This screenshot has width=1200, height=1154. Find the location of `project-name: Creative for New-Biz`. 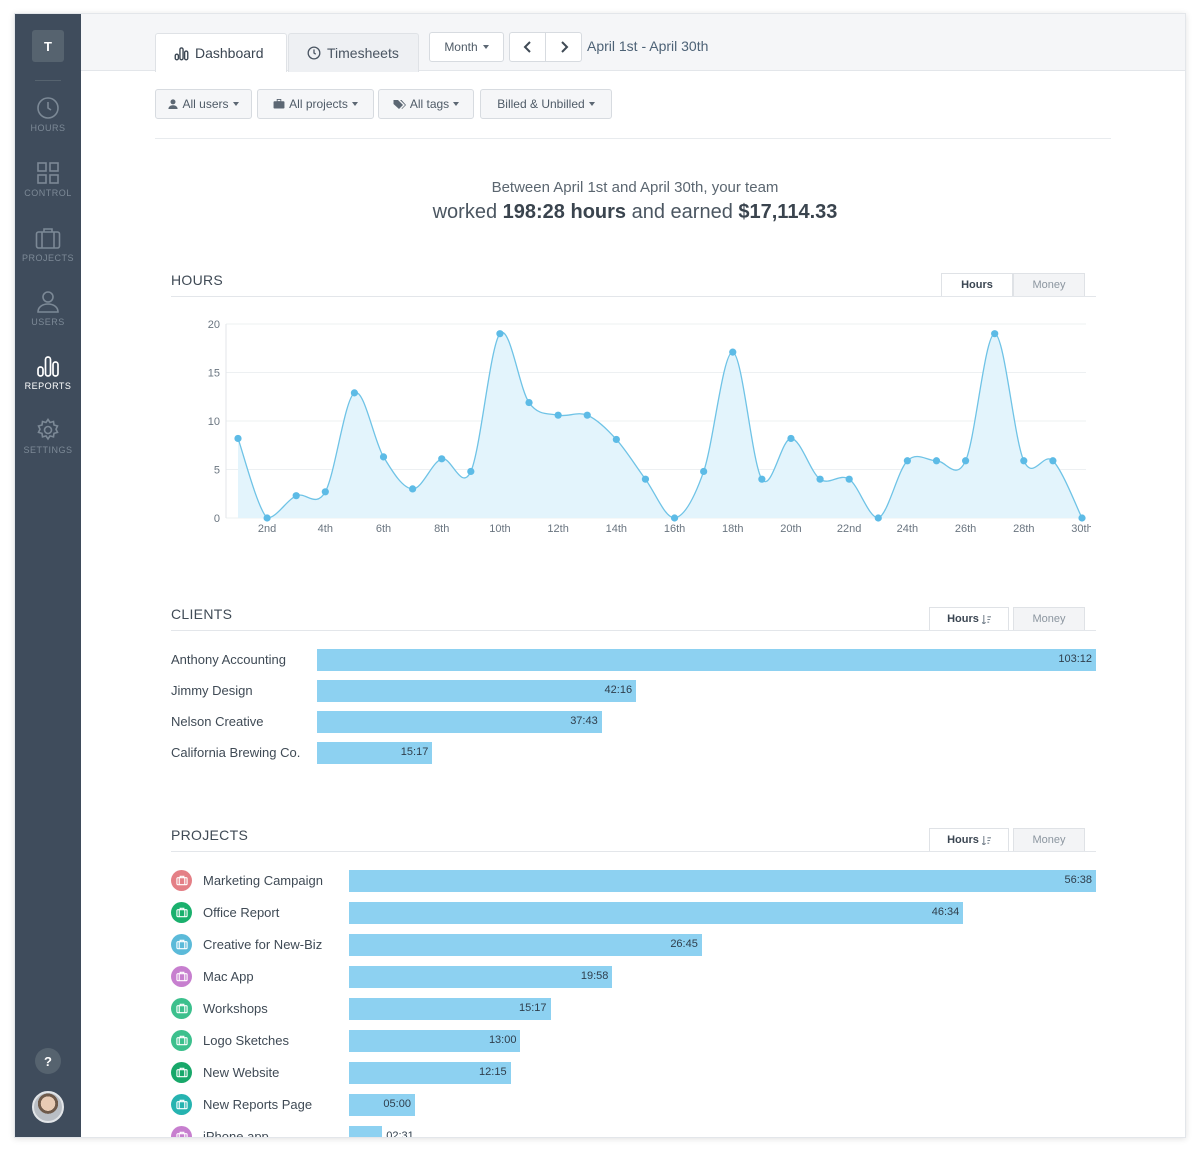

project-name: Creative for New-Biz is located at coordinates (263, 944).